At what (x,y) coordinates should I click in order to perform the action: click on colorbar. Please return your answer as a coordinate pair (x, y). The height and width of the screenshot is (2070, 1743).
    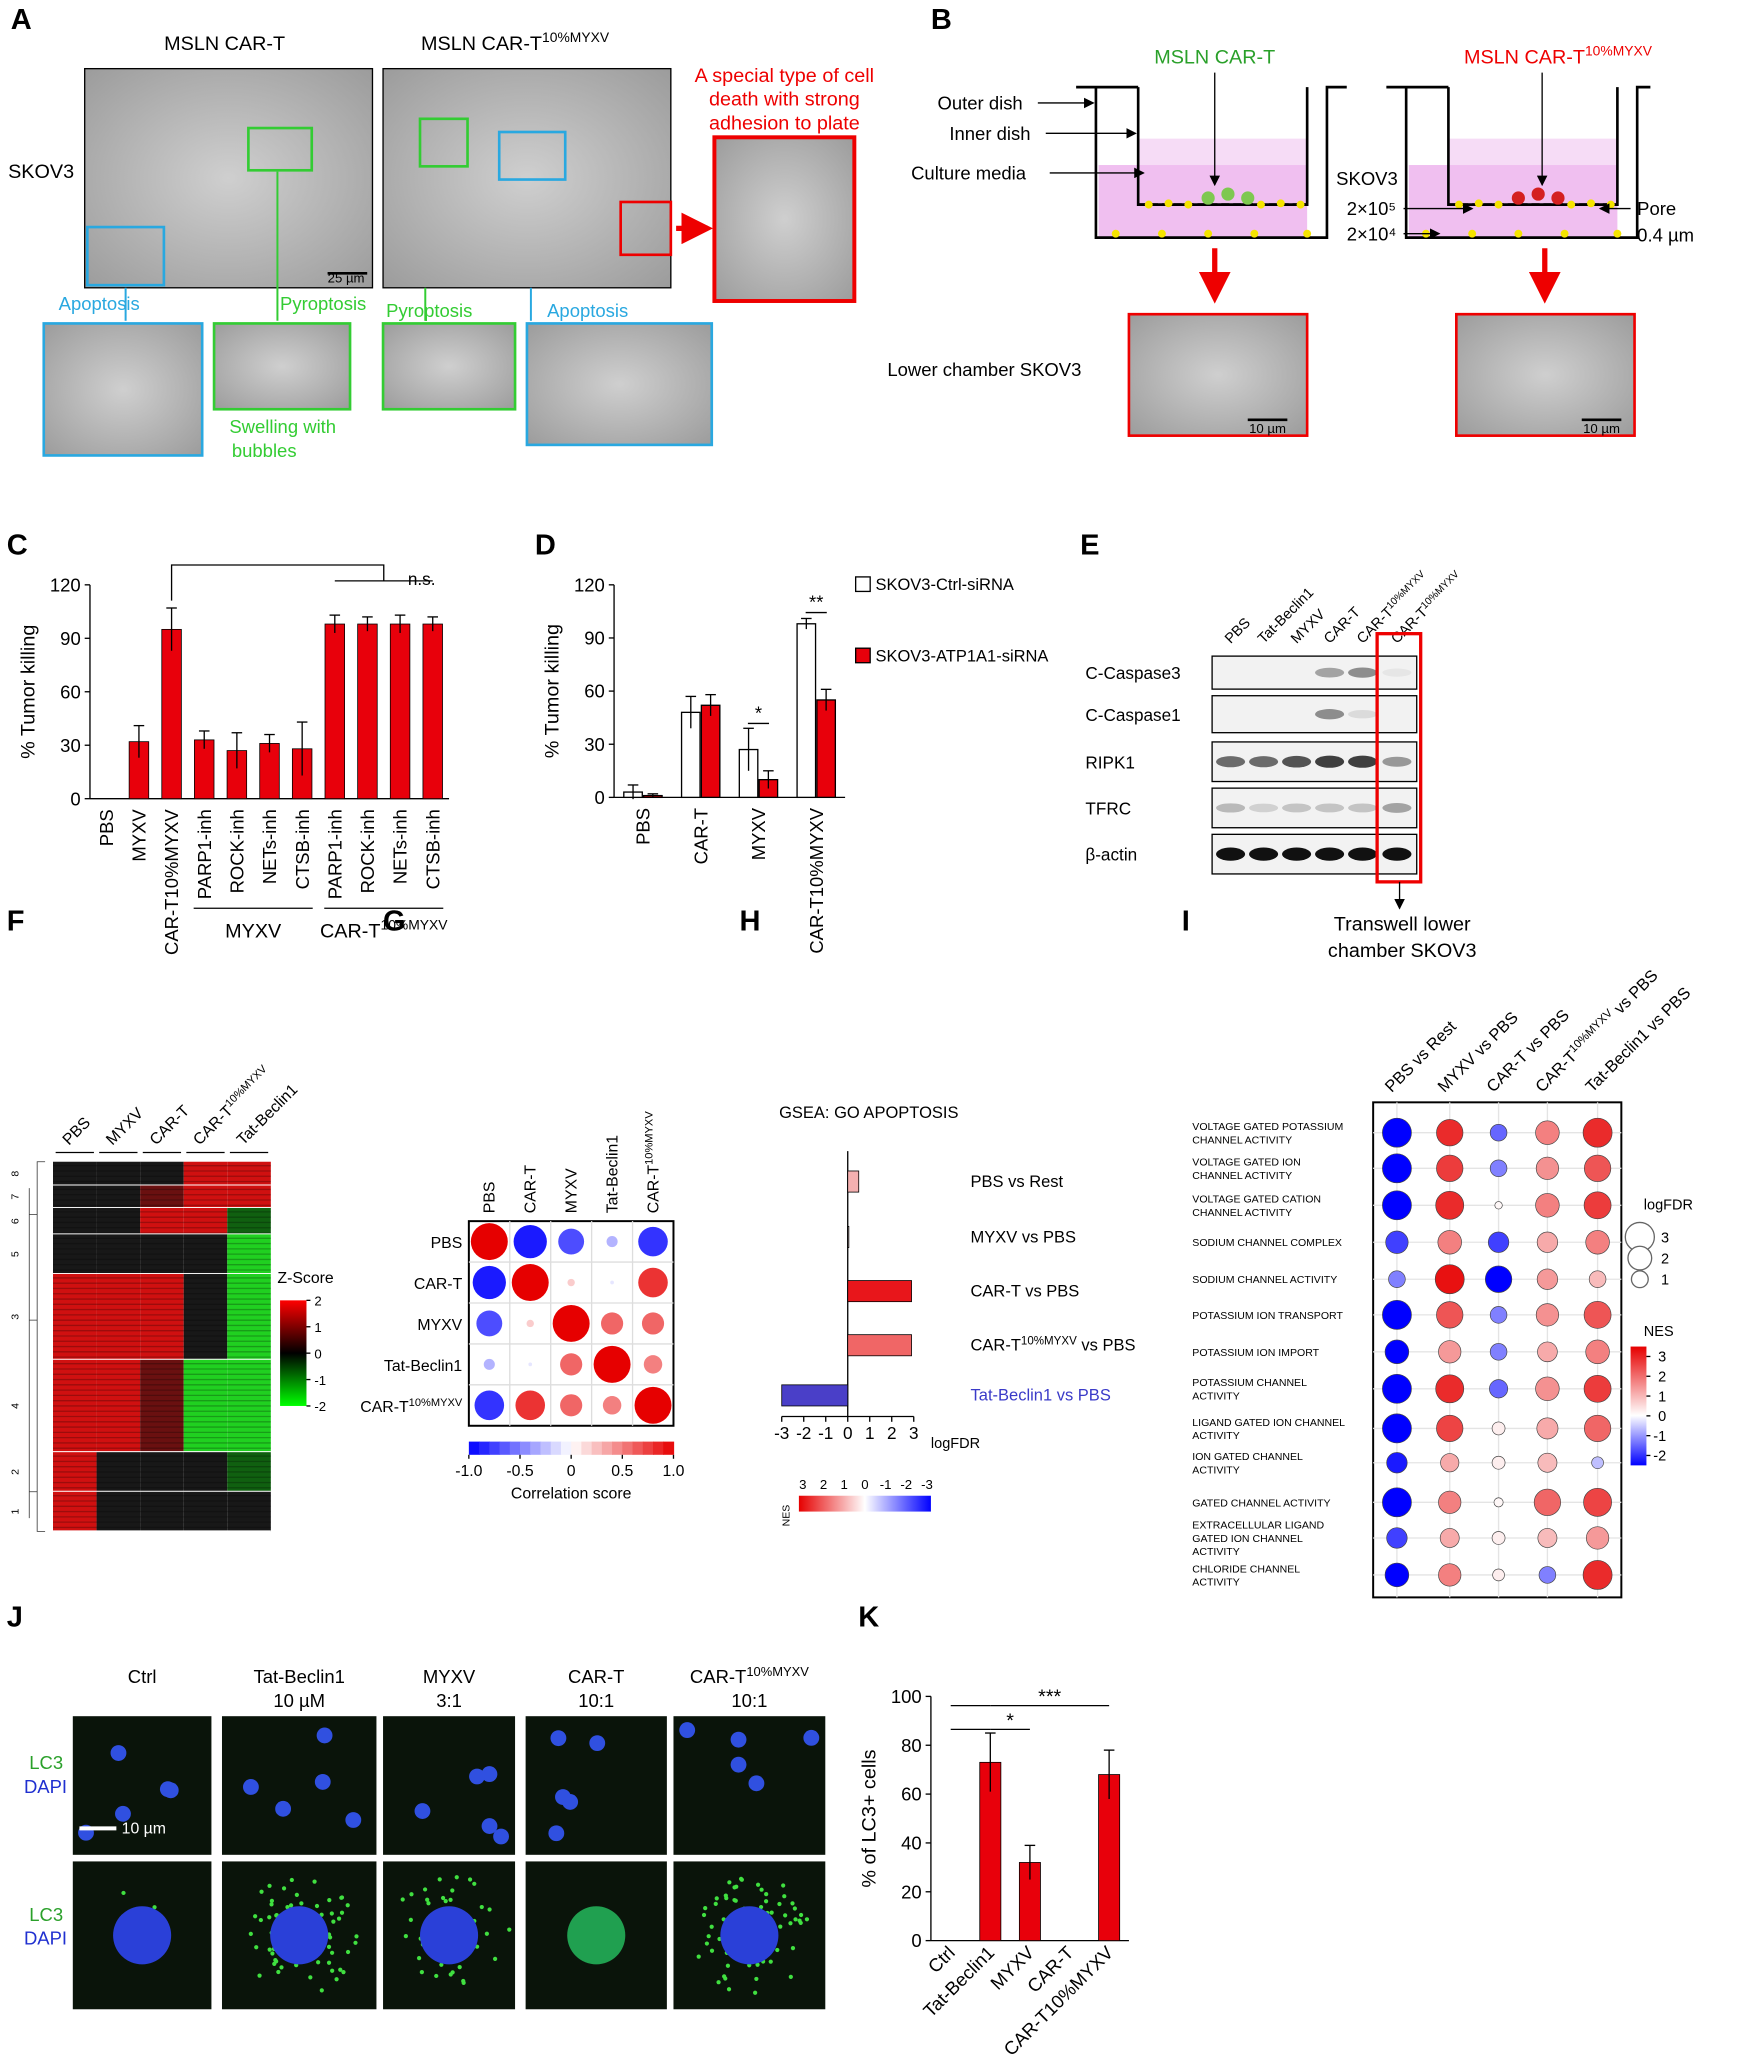
    Looking at the image, I should click on (864, 1503).